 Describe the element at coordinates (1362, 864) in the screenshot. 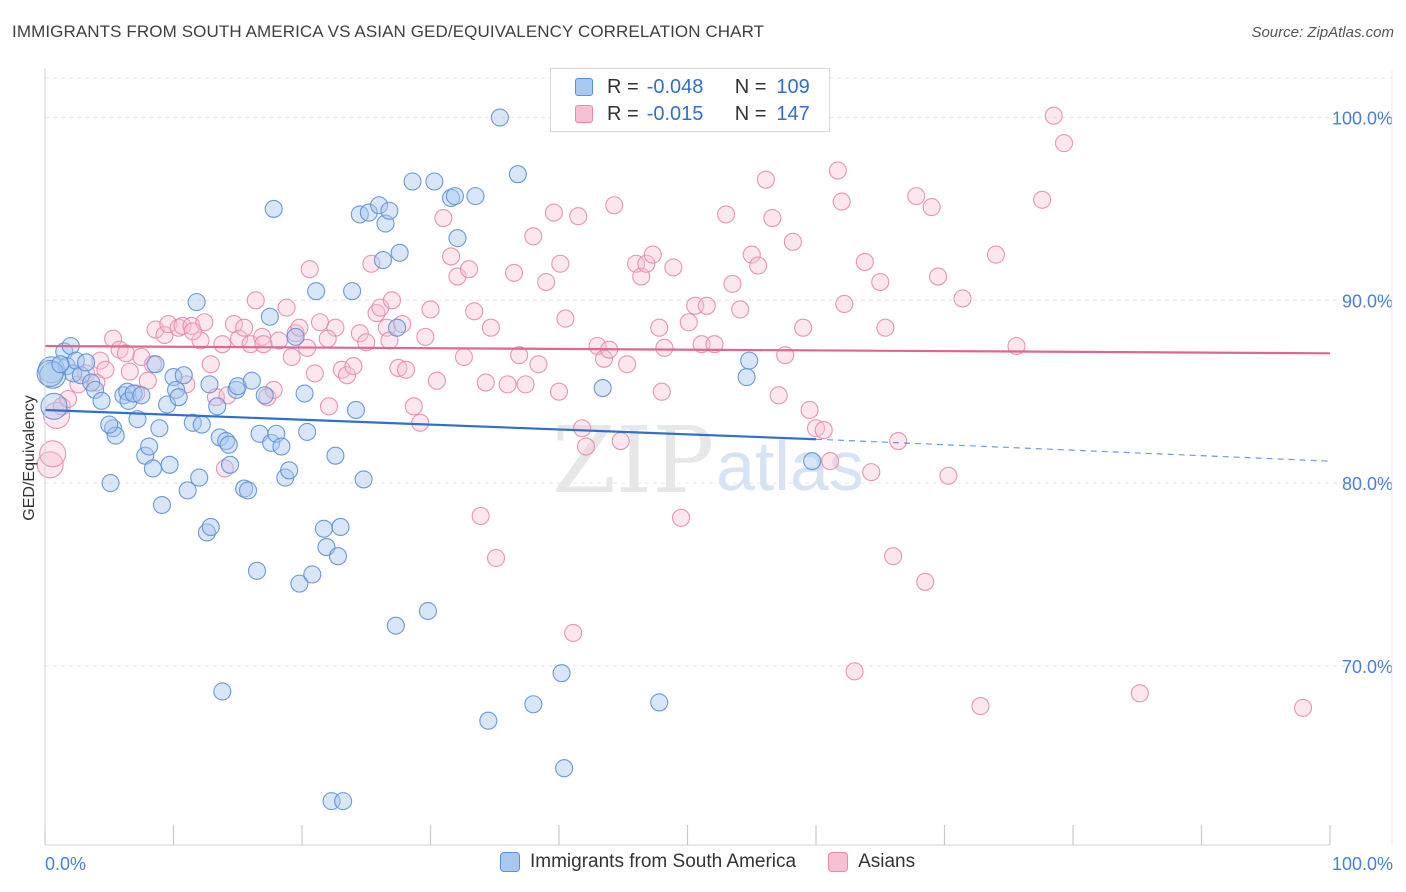

I see `x-tick-label: 100.0%` at that location.